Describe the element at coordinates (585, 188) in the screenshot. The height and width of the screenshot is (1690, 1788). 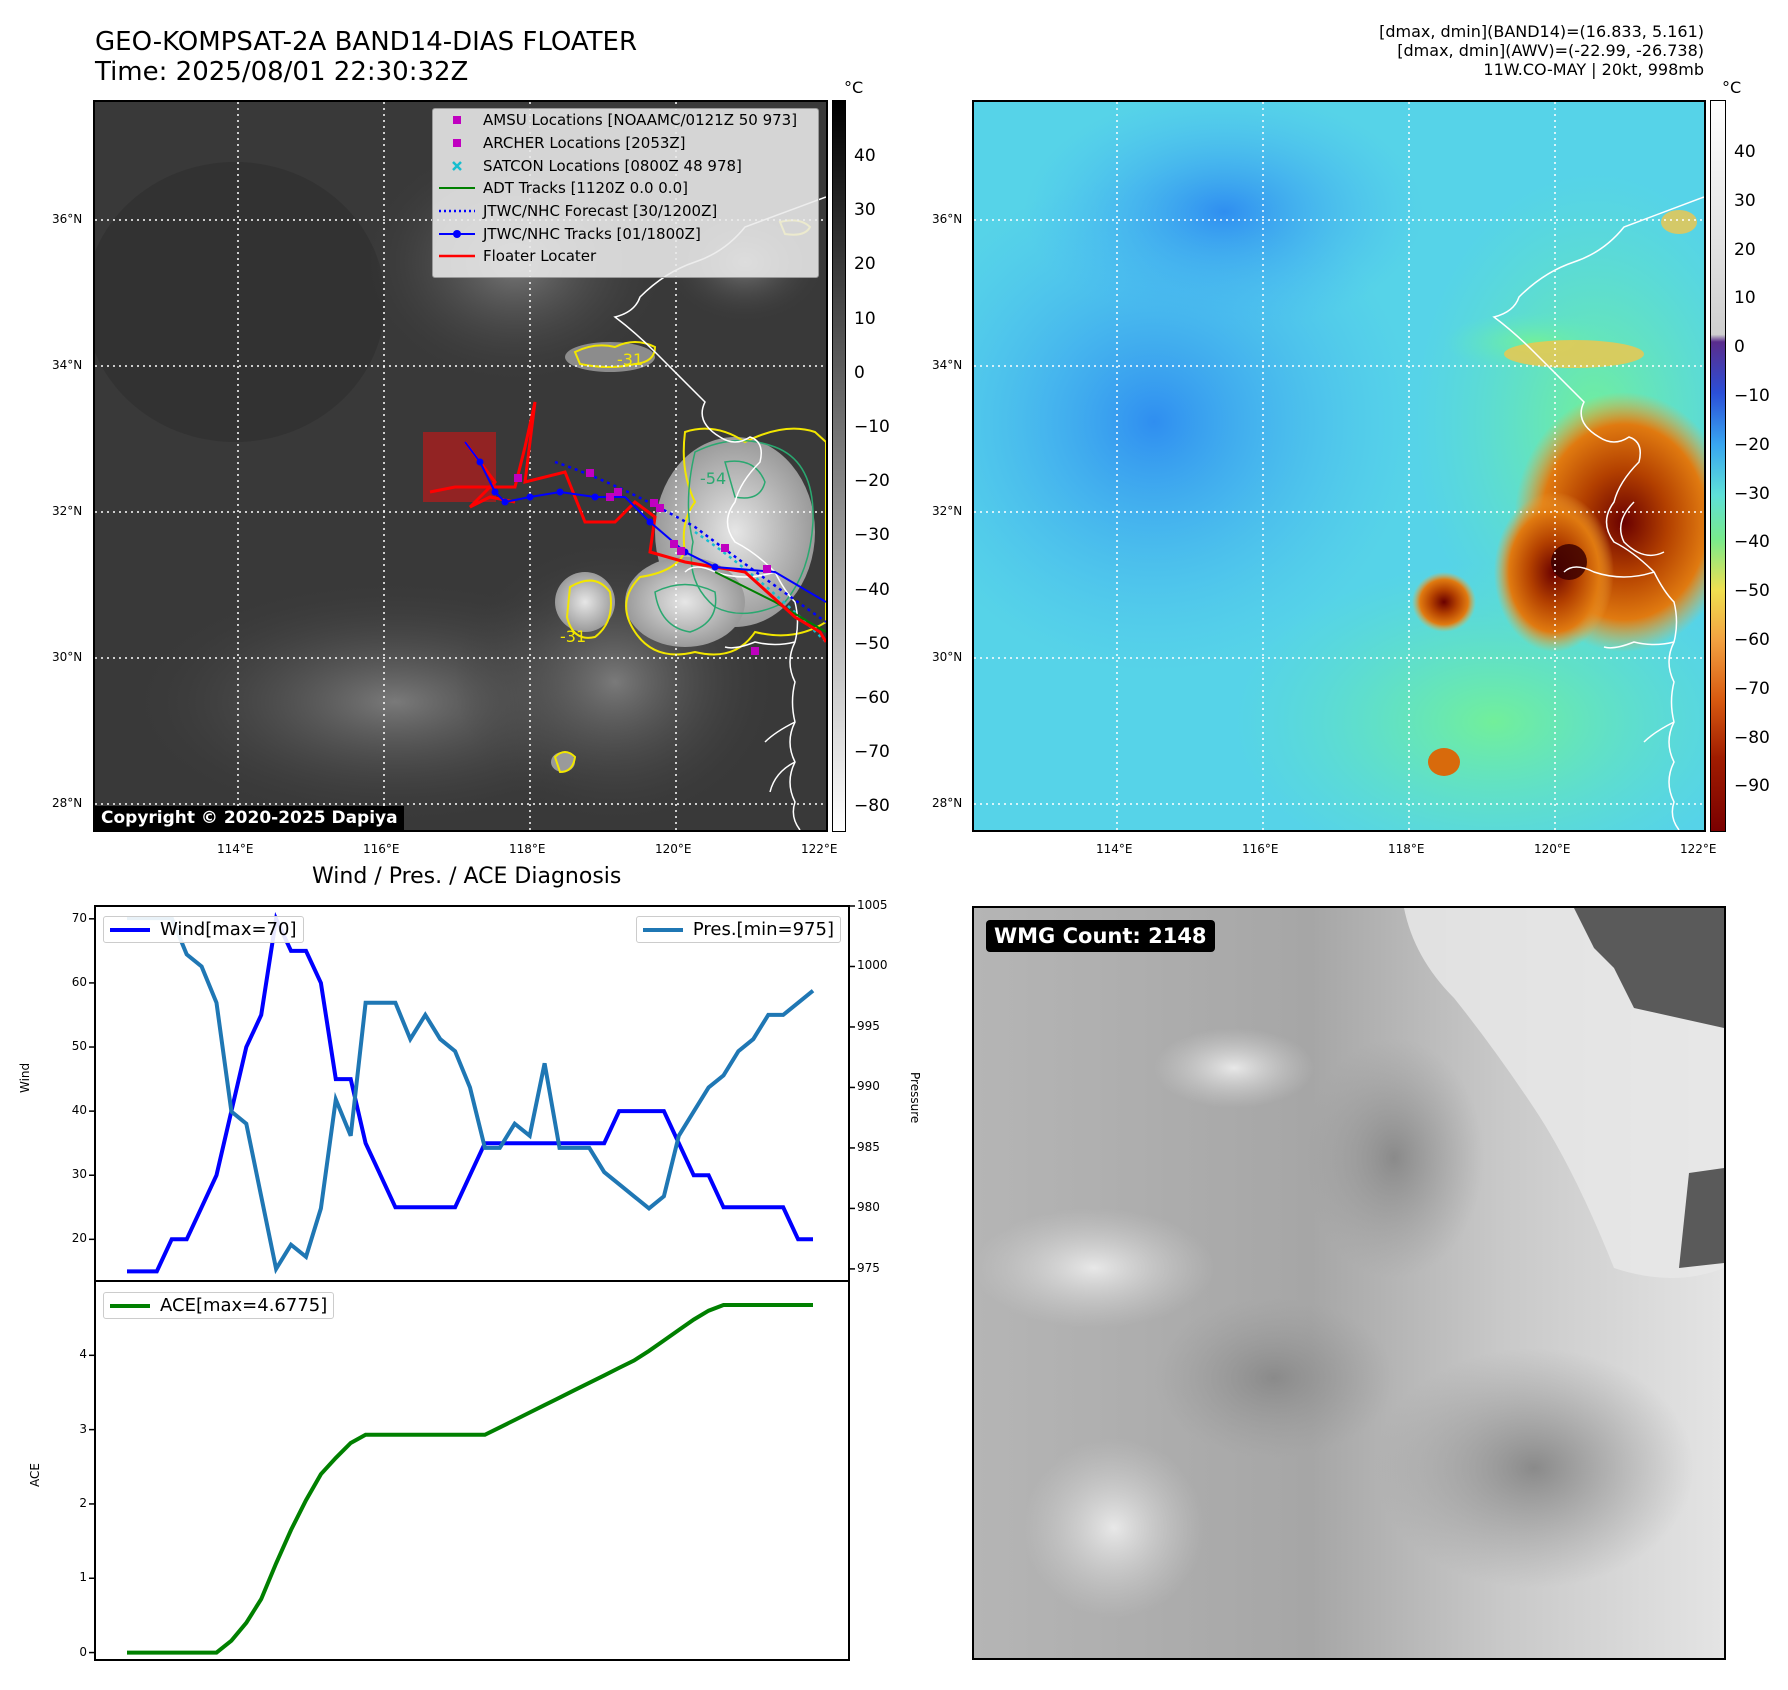
I see `legend-adt-label: ADT Tracks [1120Z 0.0 0.0]` at that location.